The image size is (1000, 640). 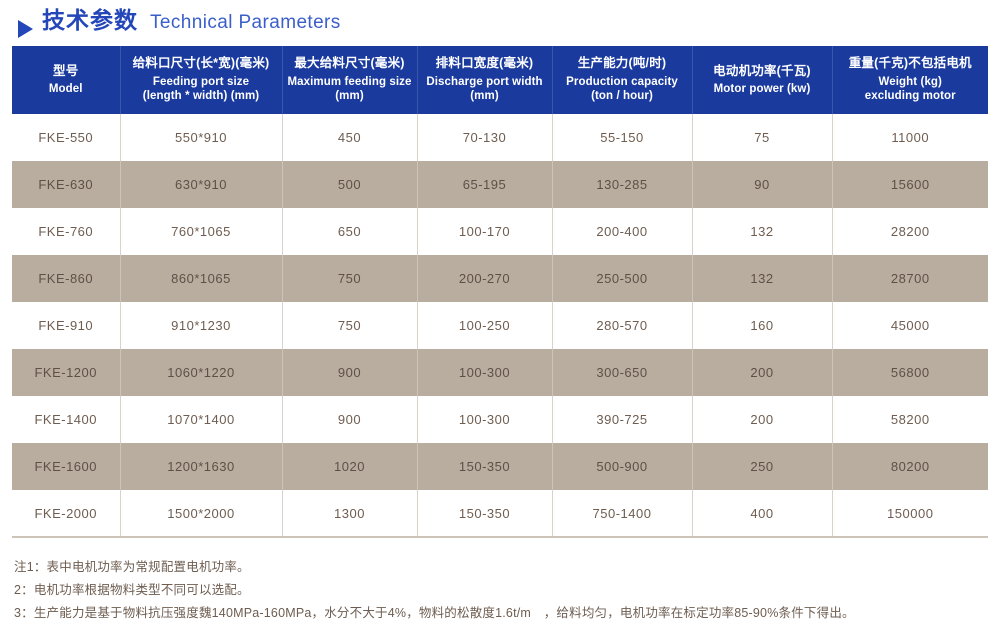 I want to click on cell-feeding-port-size: 1200*1630, so click(x=201, y=466).